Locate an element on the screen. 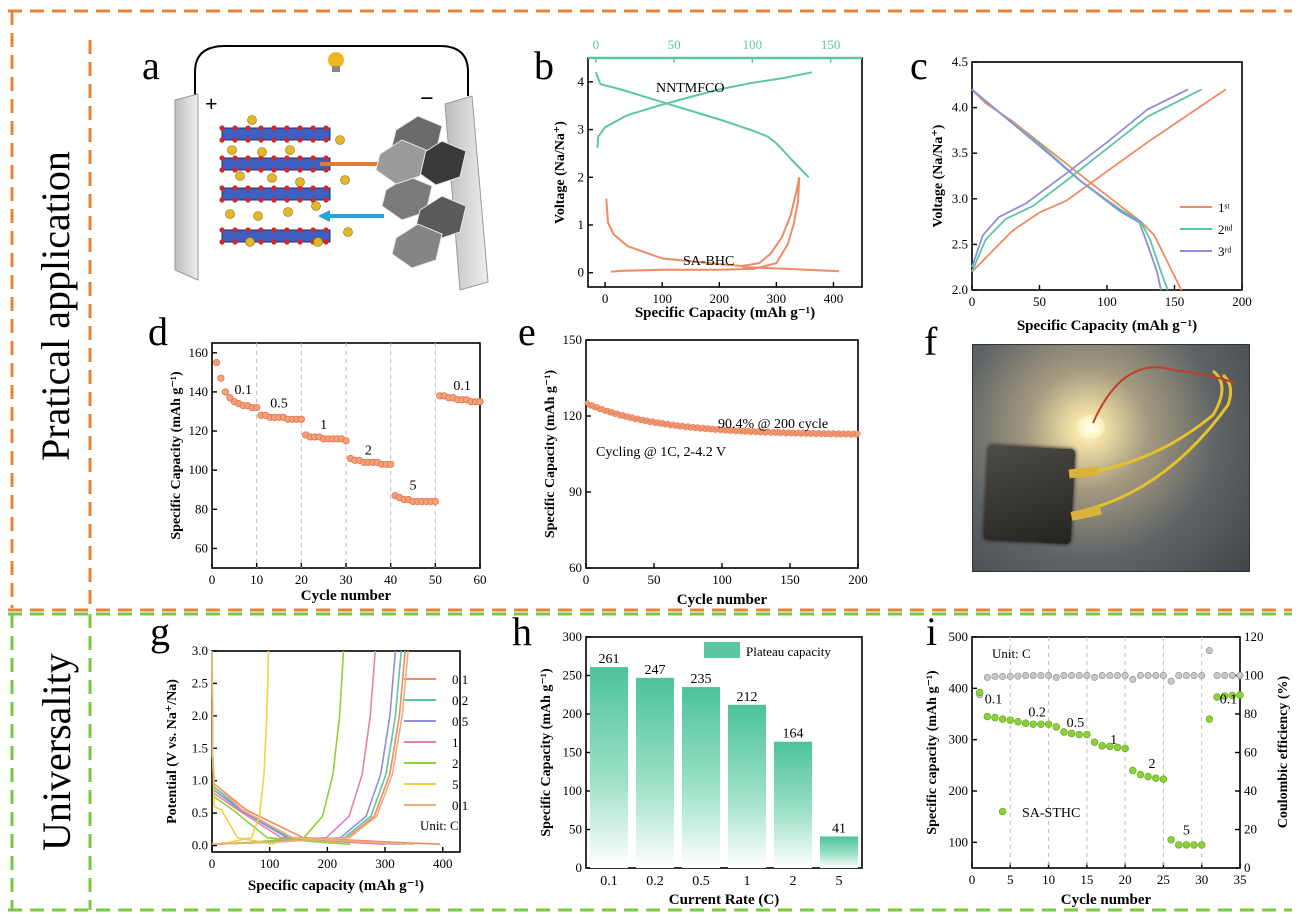  x-tick-label: 200 is located at coordinates (858, 579).